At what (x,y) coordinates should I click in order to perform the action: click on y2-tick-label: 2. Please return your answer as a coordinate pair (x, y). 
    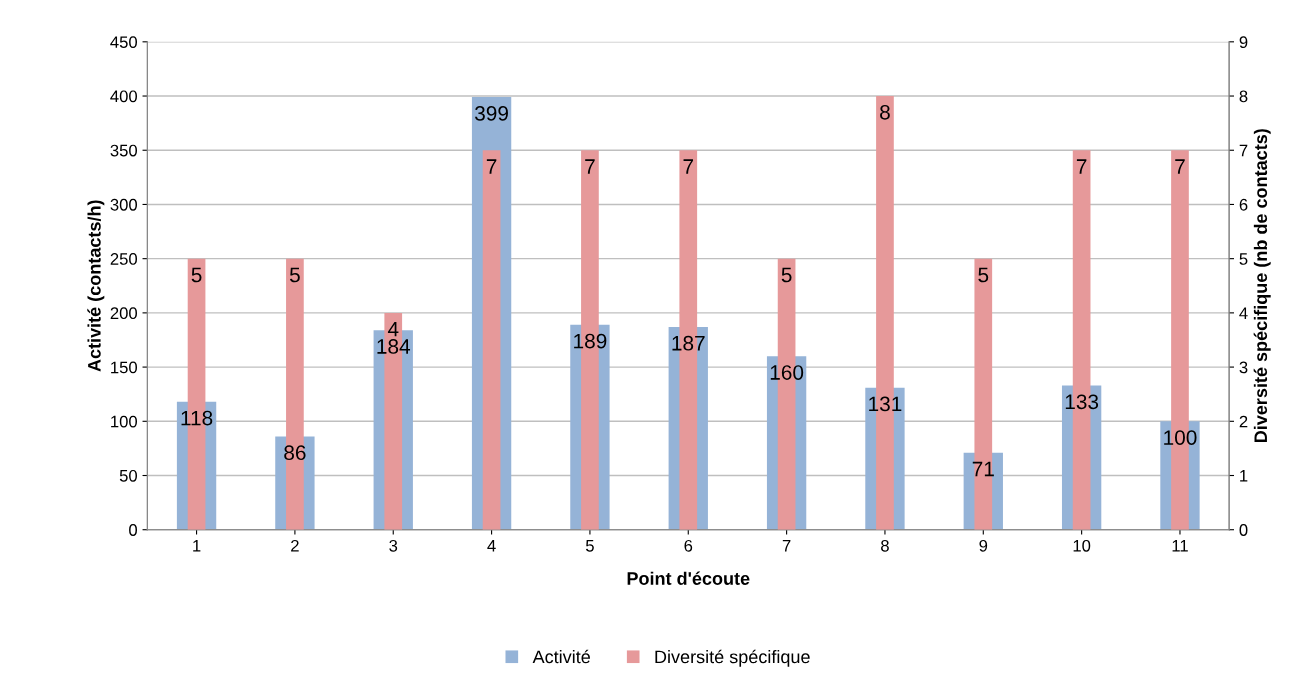
    Looking at the image, I should click on (1243, 421).